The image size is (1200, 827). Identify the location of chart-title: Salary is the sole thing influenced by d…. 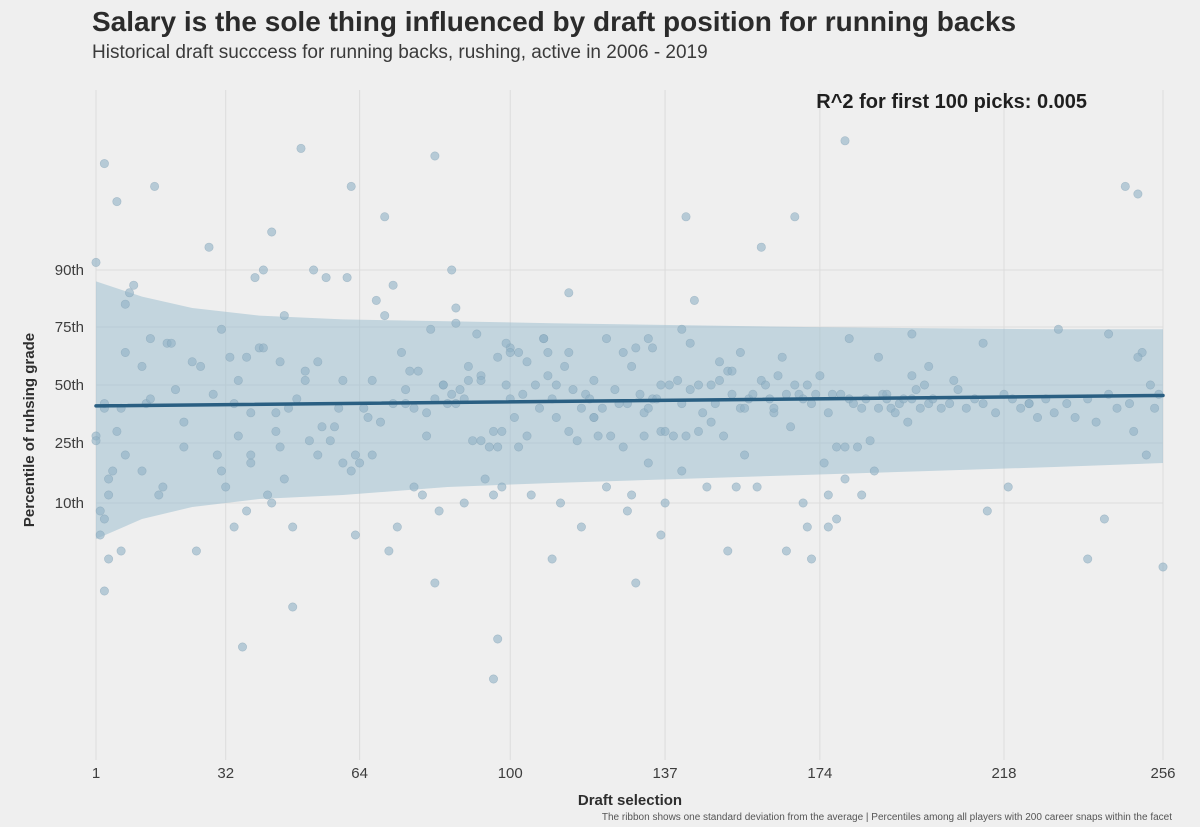
(554, 21).